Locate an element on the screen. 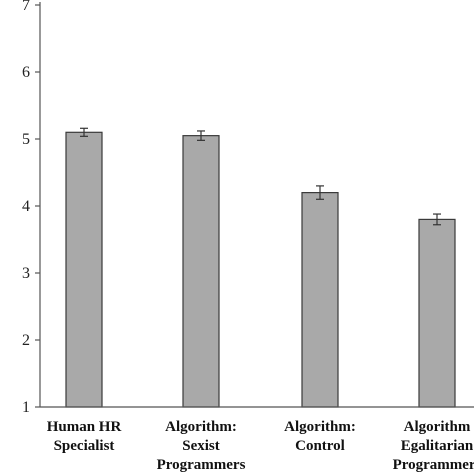  x-category-label: Human HR Specialist is located at coordinates (84, 436).